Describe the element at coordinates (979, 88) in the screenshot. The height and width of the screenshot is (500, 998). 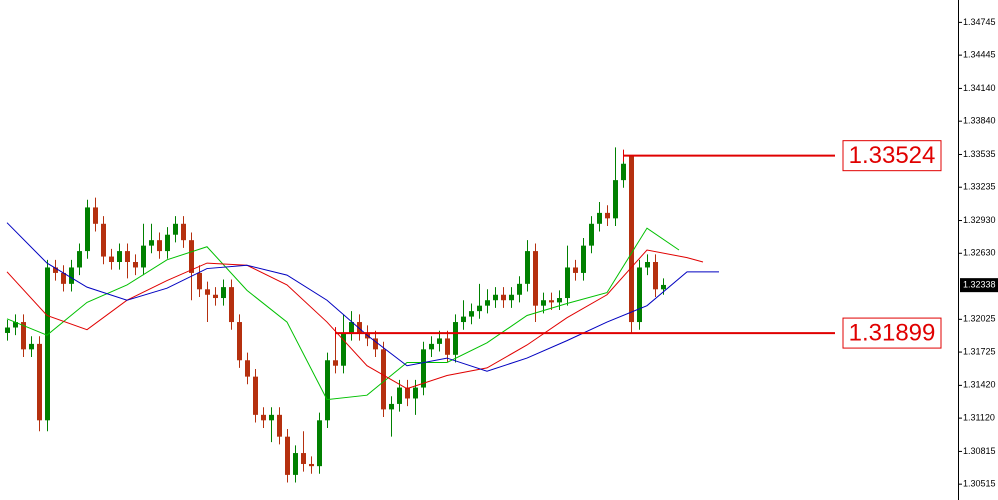
I see `y-tick-label: 1.34140` at that location.